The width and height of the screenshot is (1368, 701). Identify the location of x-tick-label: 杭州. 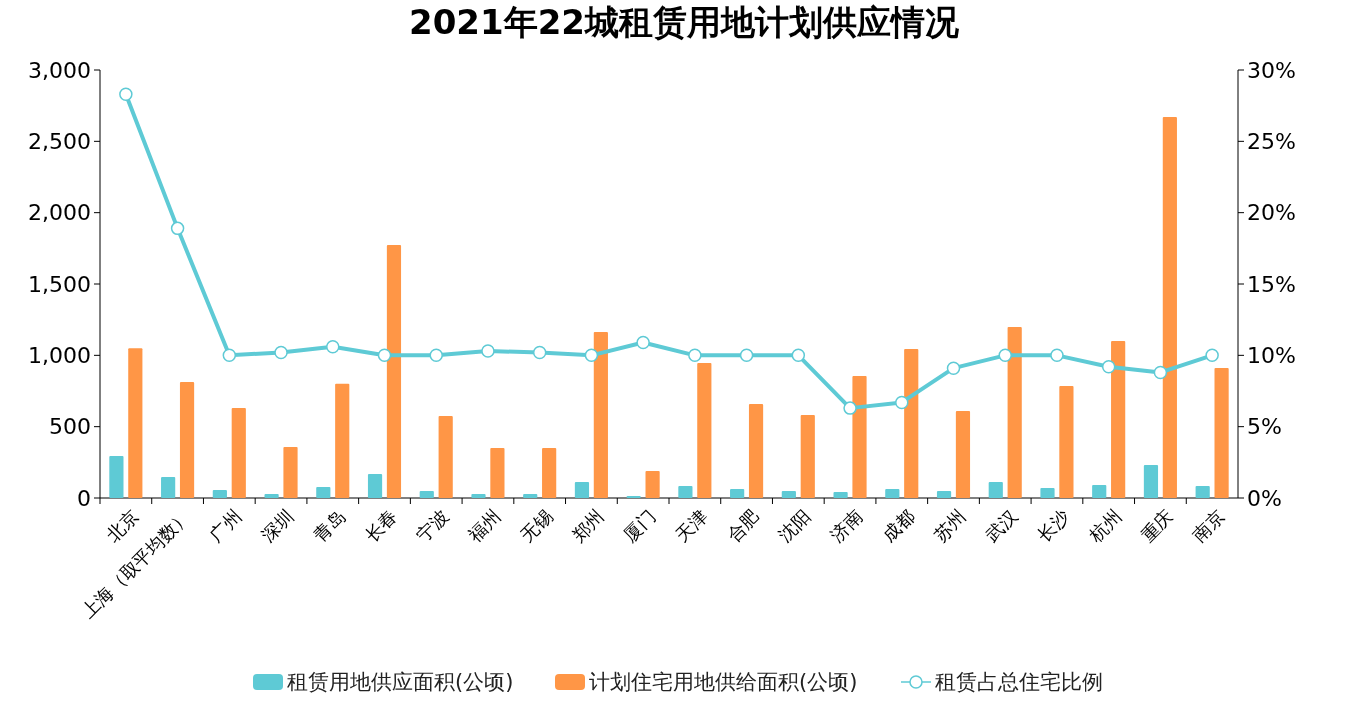
(1105, 526).